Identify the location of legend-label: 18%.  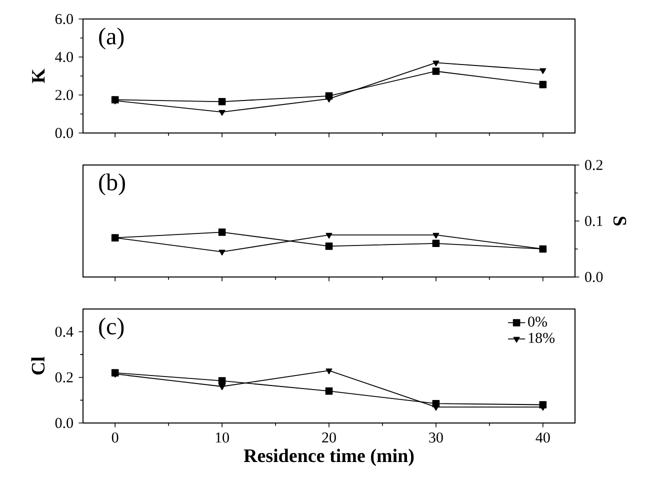
(541, 338).